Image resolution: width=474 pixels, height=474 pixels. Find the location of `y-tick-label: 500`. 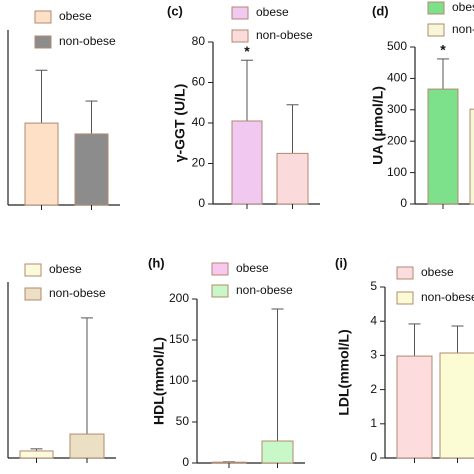

y-tick-label: 500 is located at coordinates (397, 46).